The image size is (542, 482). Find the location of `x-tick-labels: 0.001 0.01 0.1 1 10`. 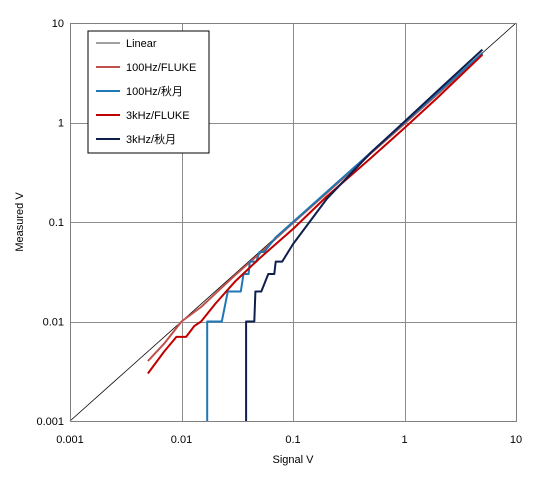

x-tick-labels: 0.001 0.01 0.1 1 10 is located at coordinates (289, 440).